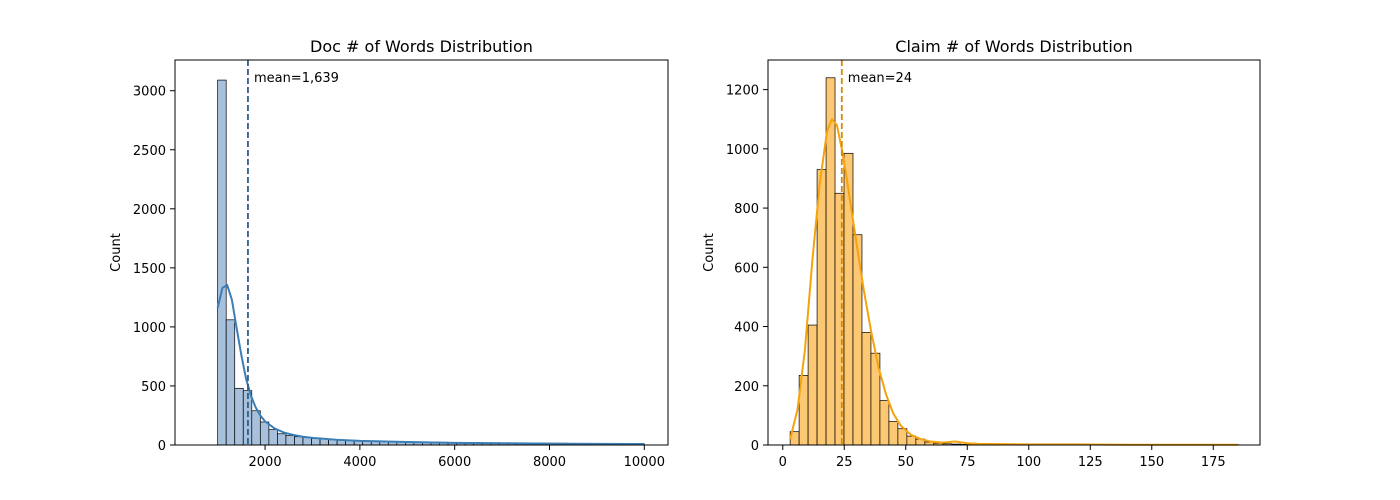 This screenshot has width=1400, height=500. I want to click on doc-words-y-tick-label: 1000, so click(149, 328).